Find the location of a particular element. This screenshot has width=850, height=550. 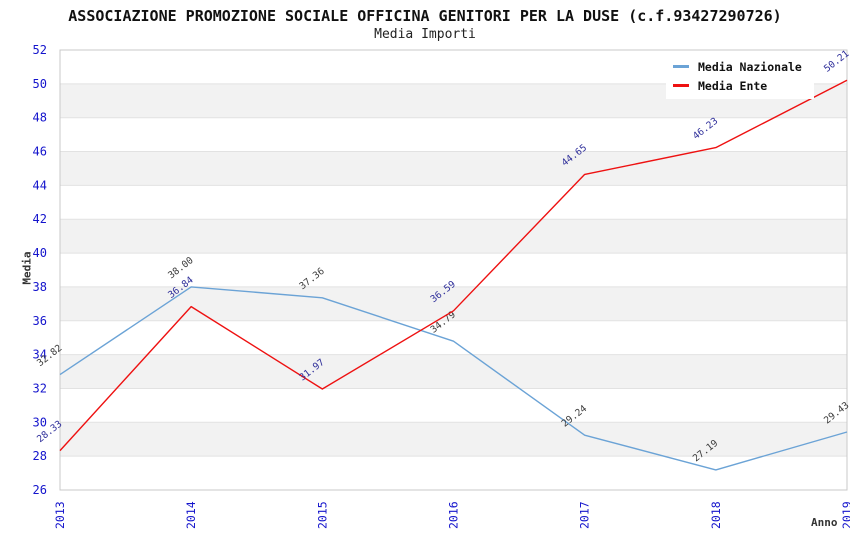

data-label: 38.00 is located at coordinates (181, 268).